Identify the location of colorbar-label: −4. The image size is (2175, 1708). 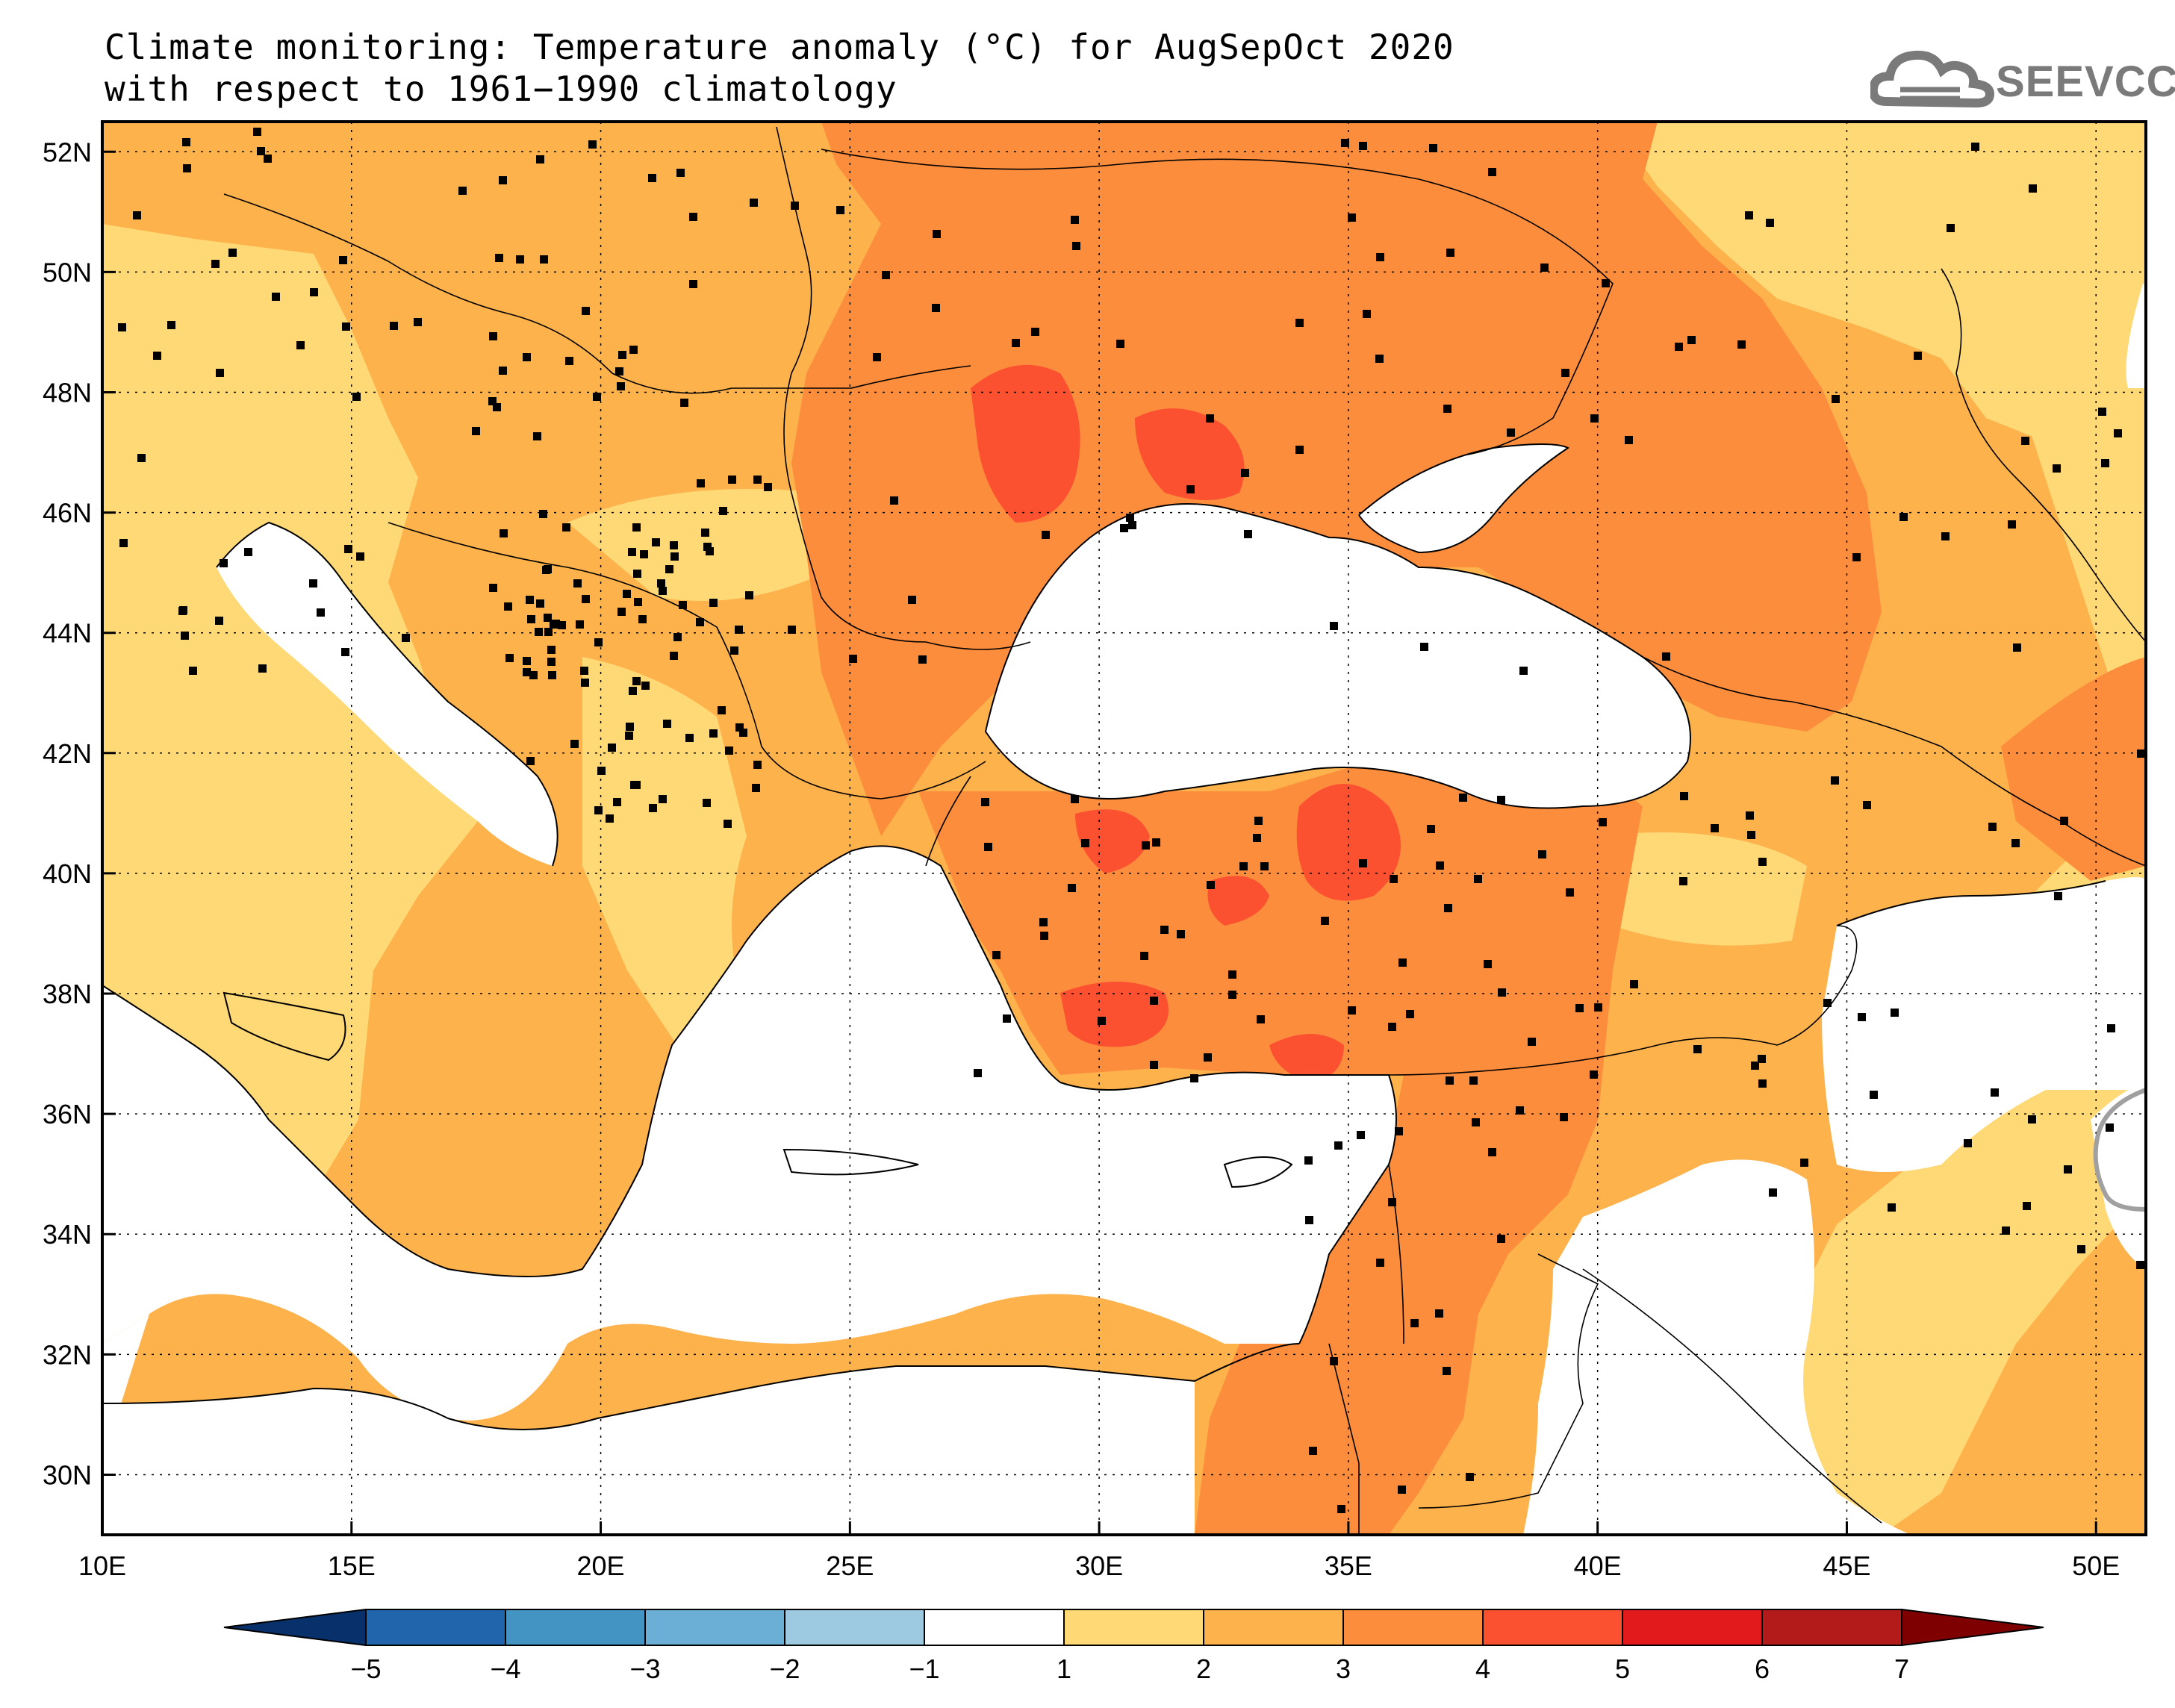
(505, 1669).